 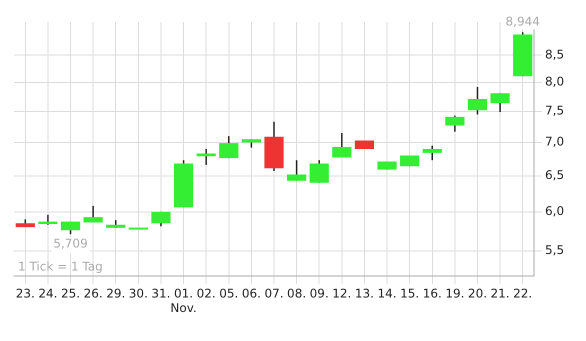 I want to click on annotation: 1 Tick = 1 Tag, so click(x=60, y=266).